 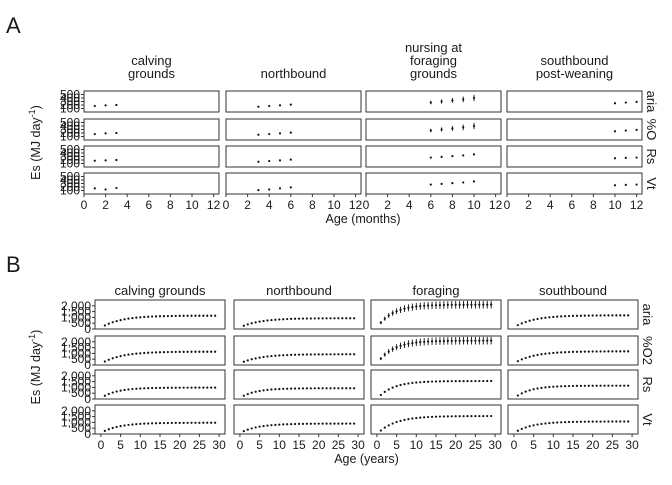 I want to click on x-tick-label: 5, so click(x=259, y=445).